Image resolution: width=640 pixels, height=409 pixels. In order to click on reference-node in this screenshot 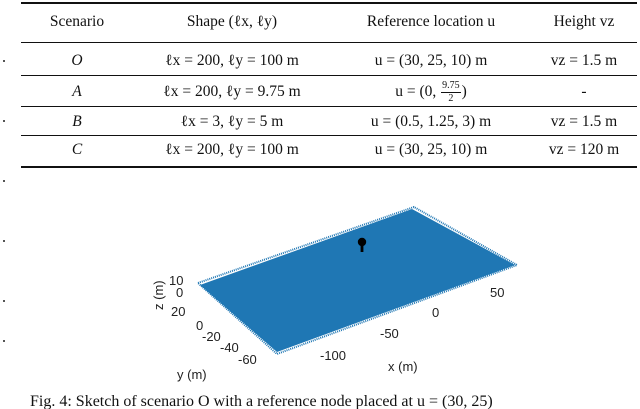, I will do `click(362, 244)`.